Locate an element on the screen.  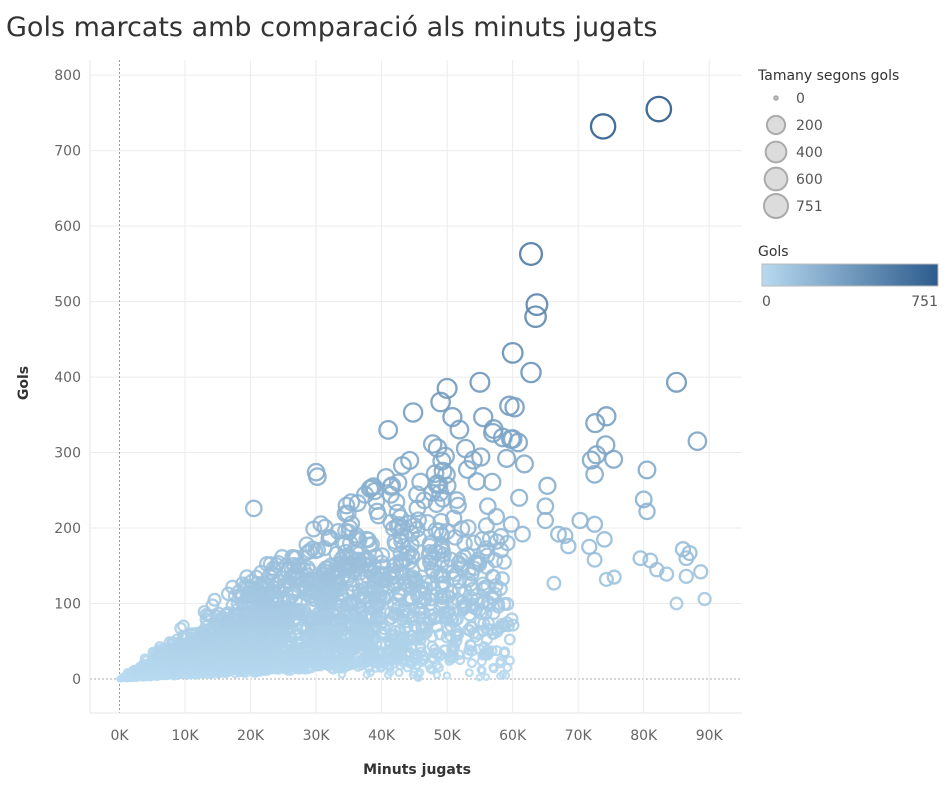
color-legend-ramp is located at coordinates (850, 275).